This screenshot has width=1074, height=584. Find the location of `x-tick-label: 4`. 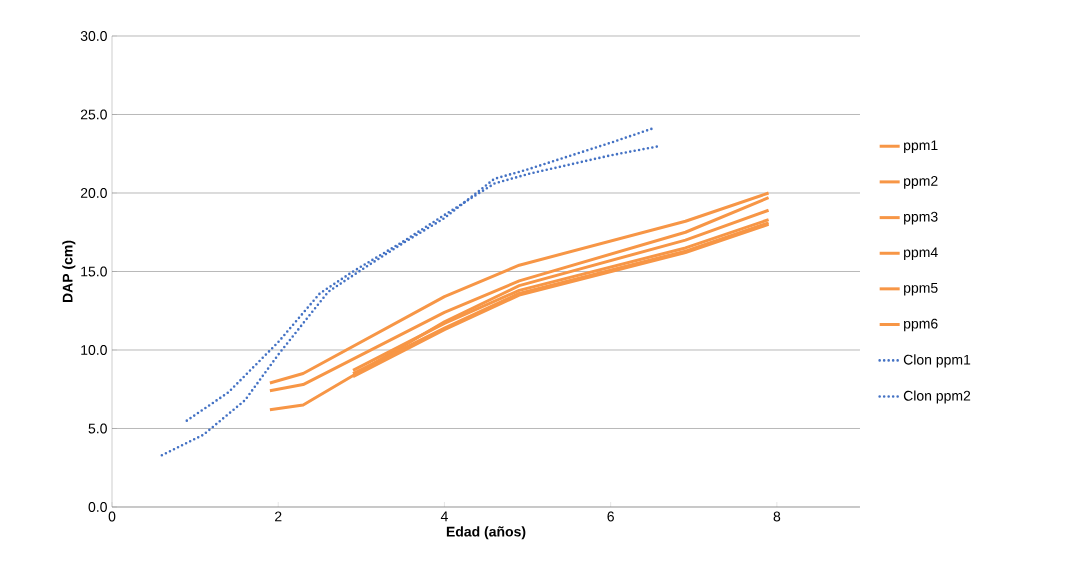

x-tick-label: 4 is located at coordinates (444, 516).